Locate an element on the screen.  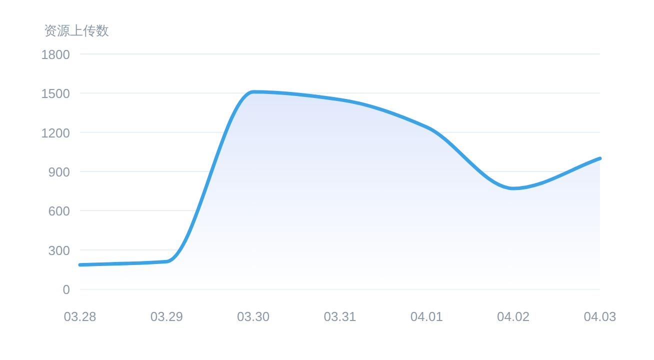
x-tick-label: 03.31 is located at coordinates (340, 316).